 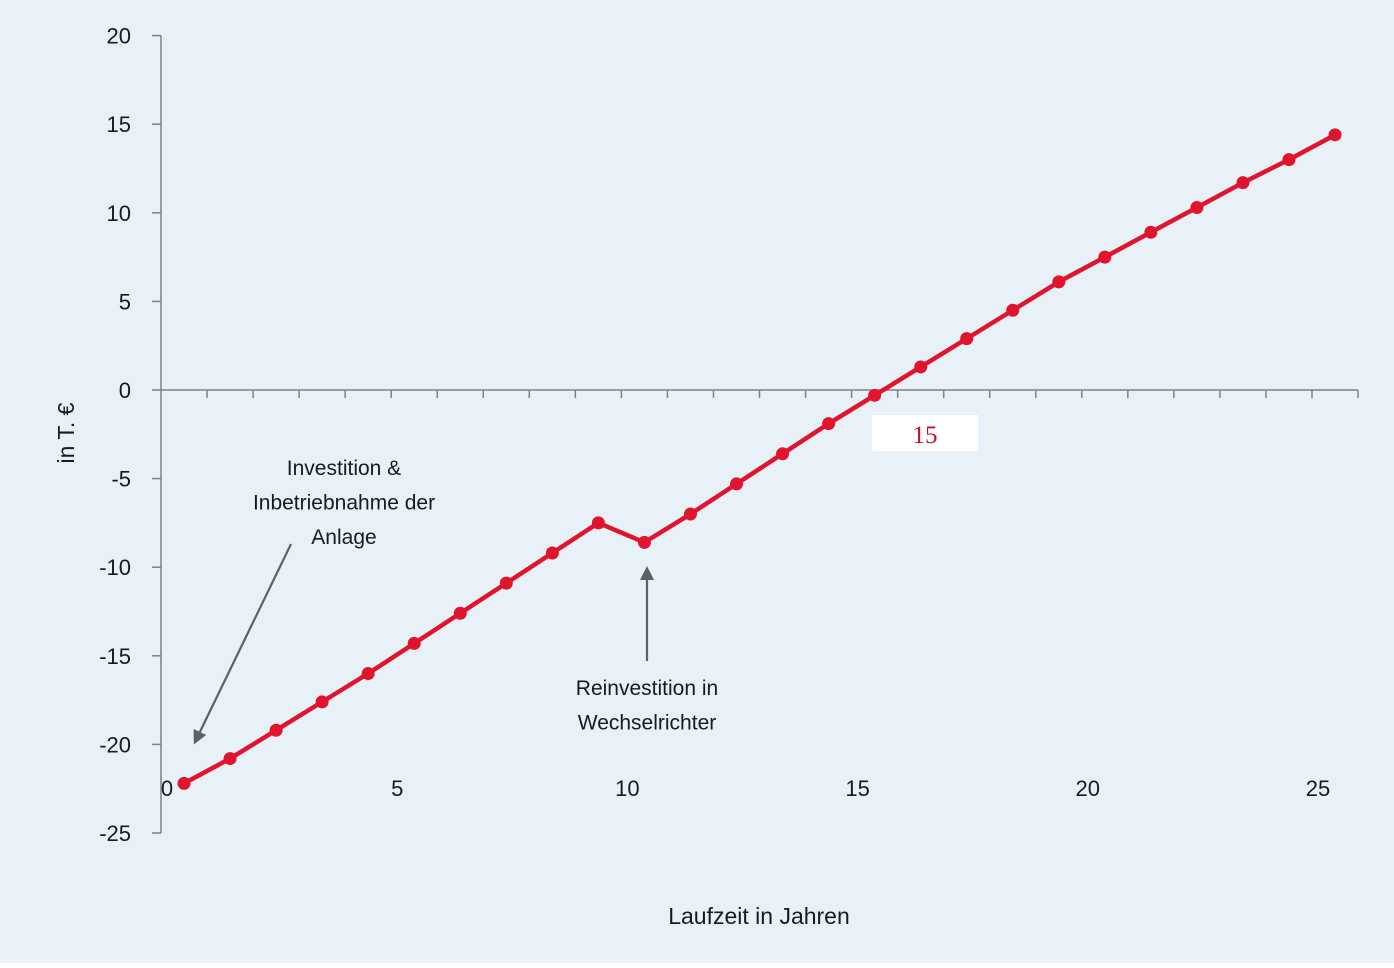 What do you see at coordinates (1318, 788) in the screenshot?
I see `x-tick-label: 25` at bounding box center [1318, 788].